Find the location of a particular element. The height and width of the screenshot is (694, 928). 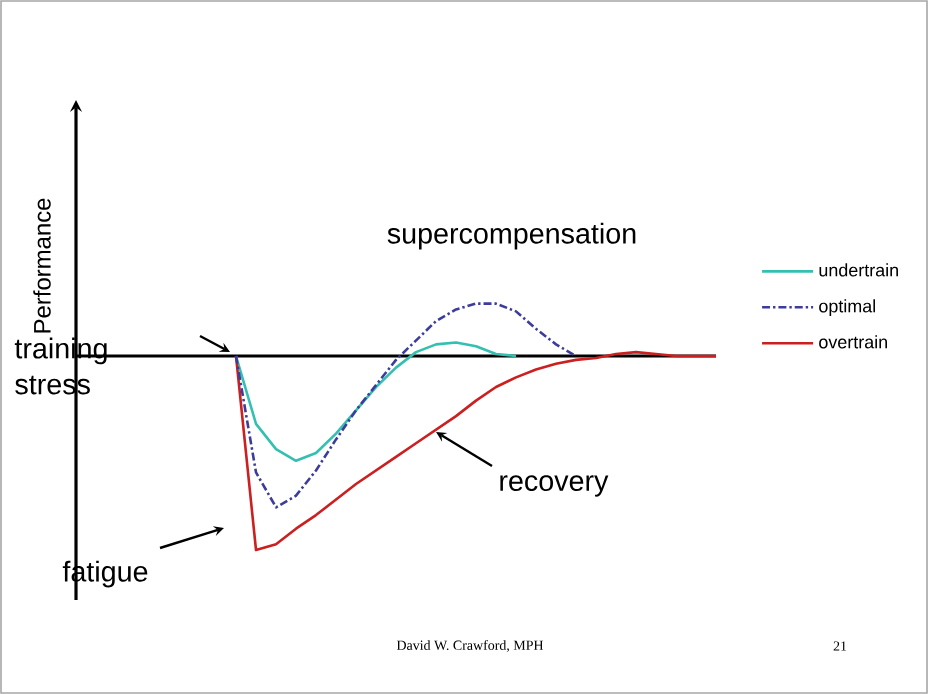

text: Performance is located at coordinates (42, 265).